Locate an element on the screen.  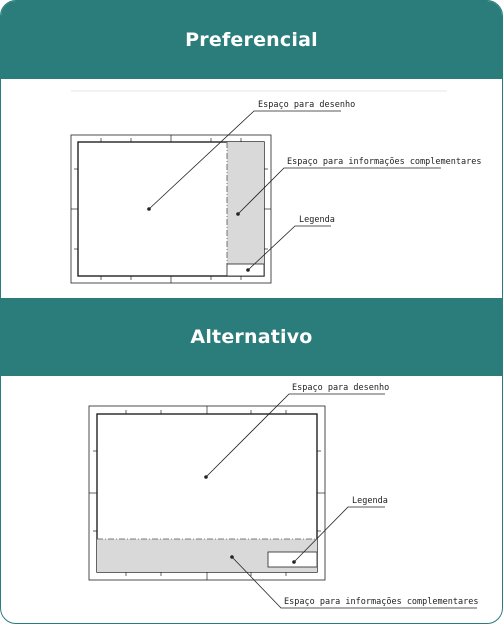
section-header-alternativo: Alternativo is located at coordinates (251, 337).